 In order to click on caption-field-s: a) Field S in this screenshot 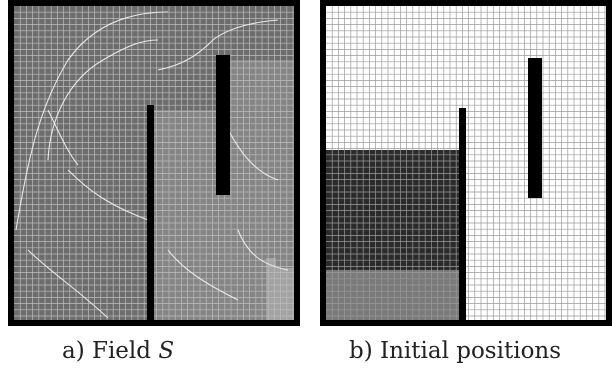, I will do `click(118, 351)`.